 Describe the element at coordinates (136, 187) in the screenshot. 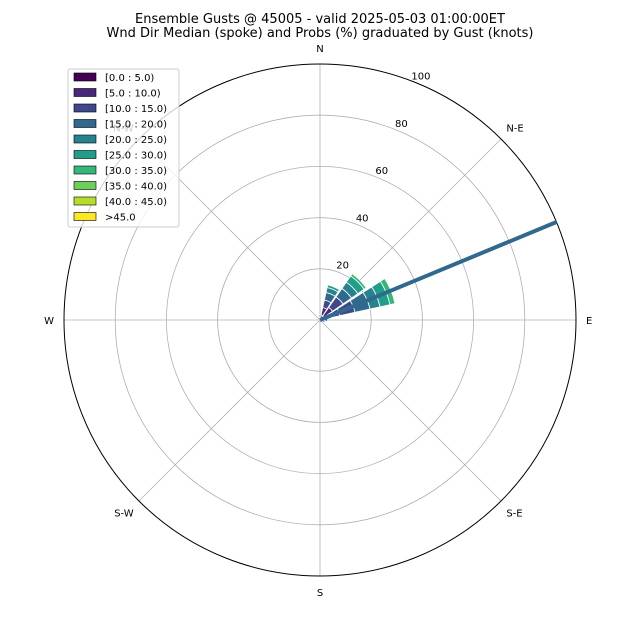

I see `legend-label-7: [35.0 : 40.0)` at that location.